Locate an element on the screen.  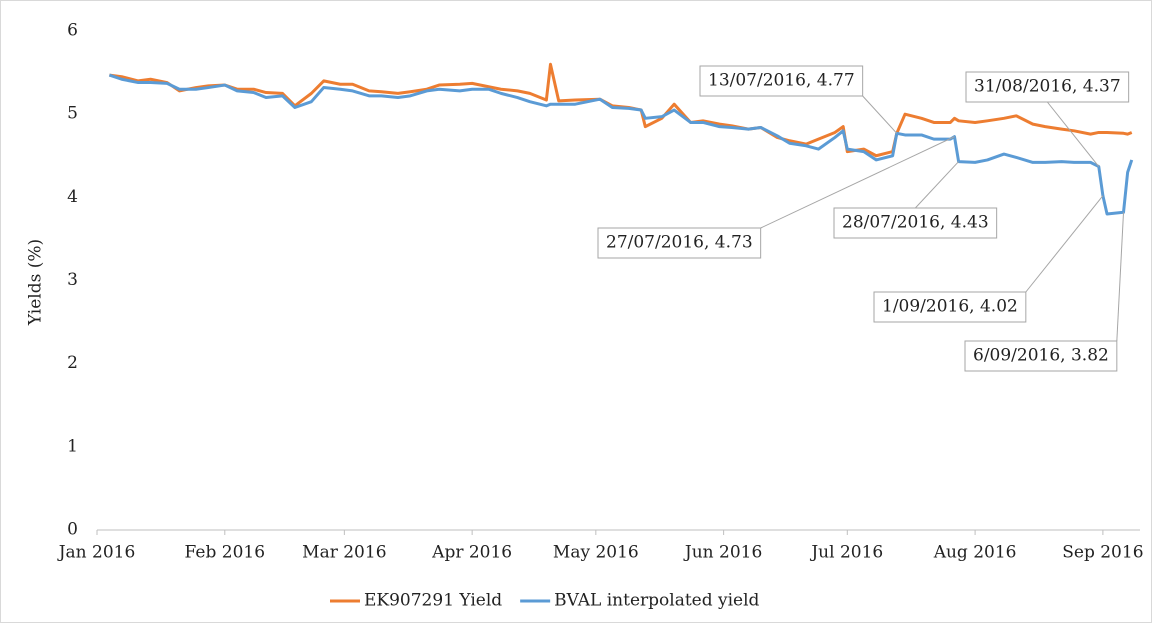
annotation: 31/08/2016, 4.37 is located at coordinates (1047, 119).